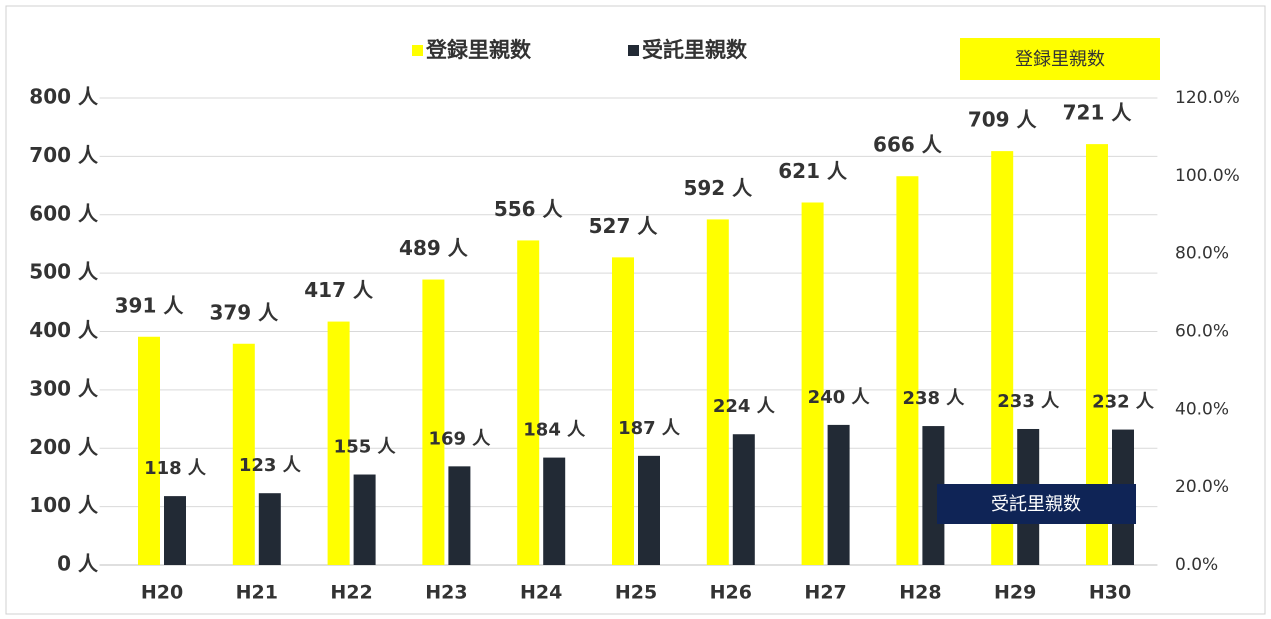 The image size is (1271, 619). I want to click on y-tick-label: 700 人, so click(64, 155).